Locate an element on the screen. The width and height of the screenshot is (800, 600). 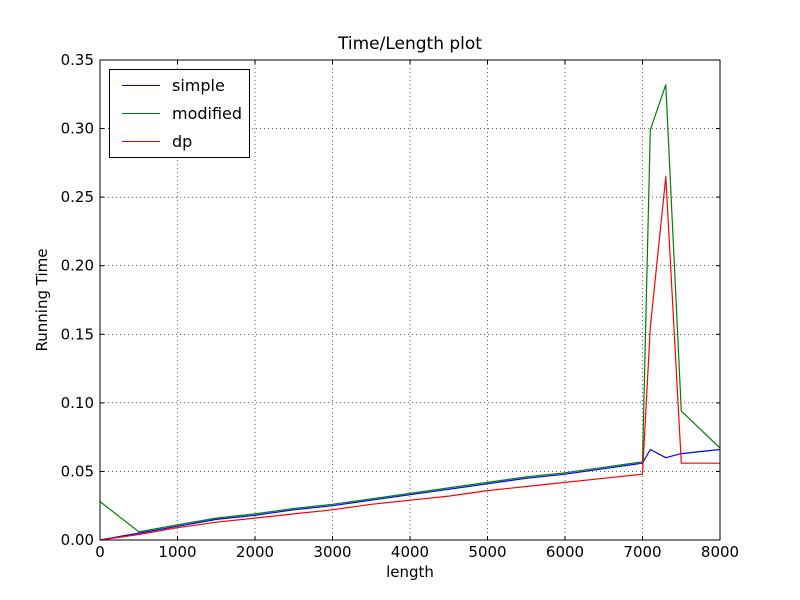
legend-swatch-dp is located at coordinates (141, 141).